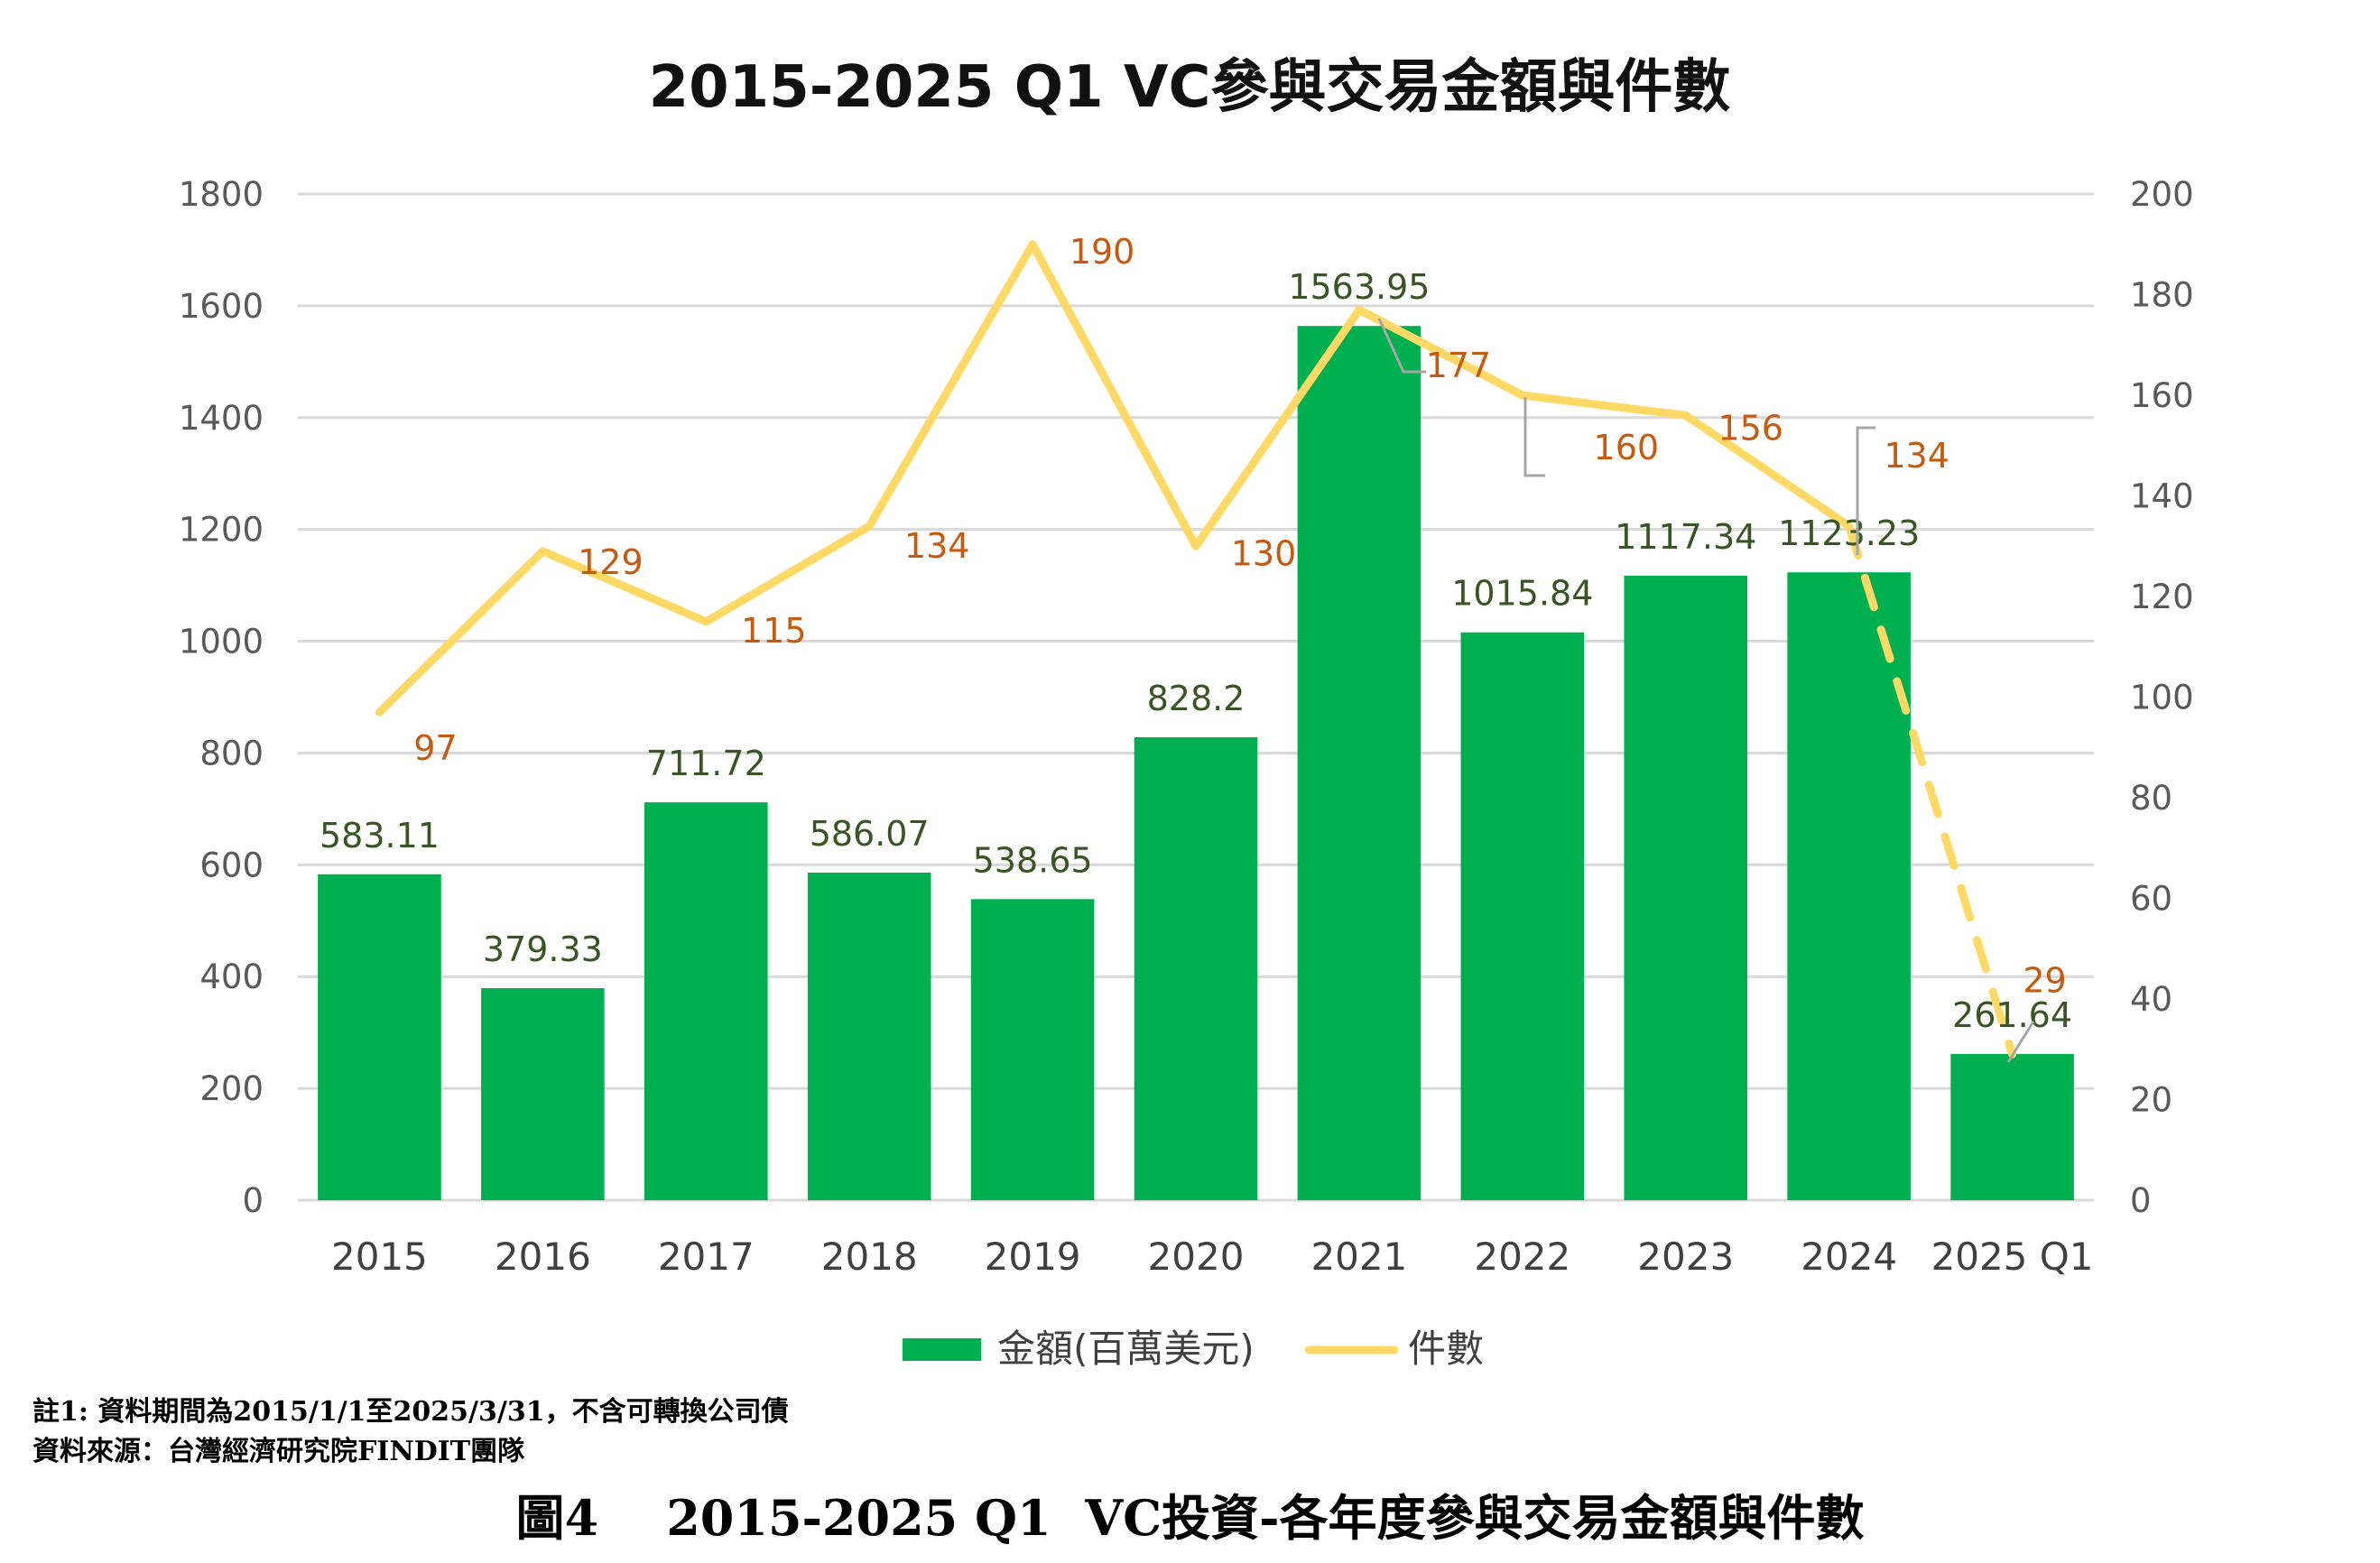 The image size is (2380, 1563). I want to click on bar-value-label: 1123.23, so click(1849, 533).